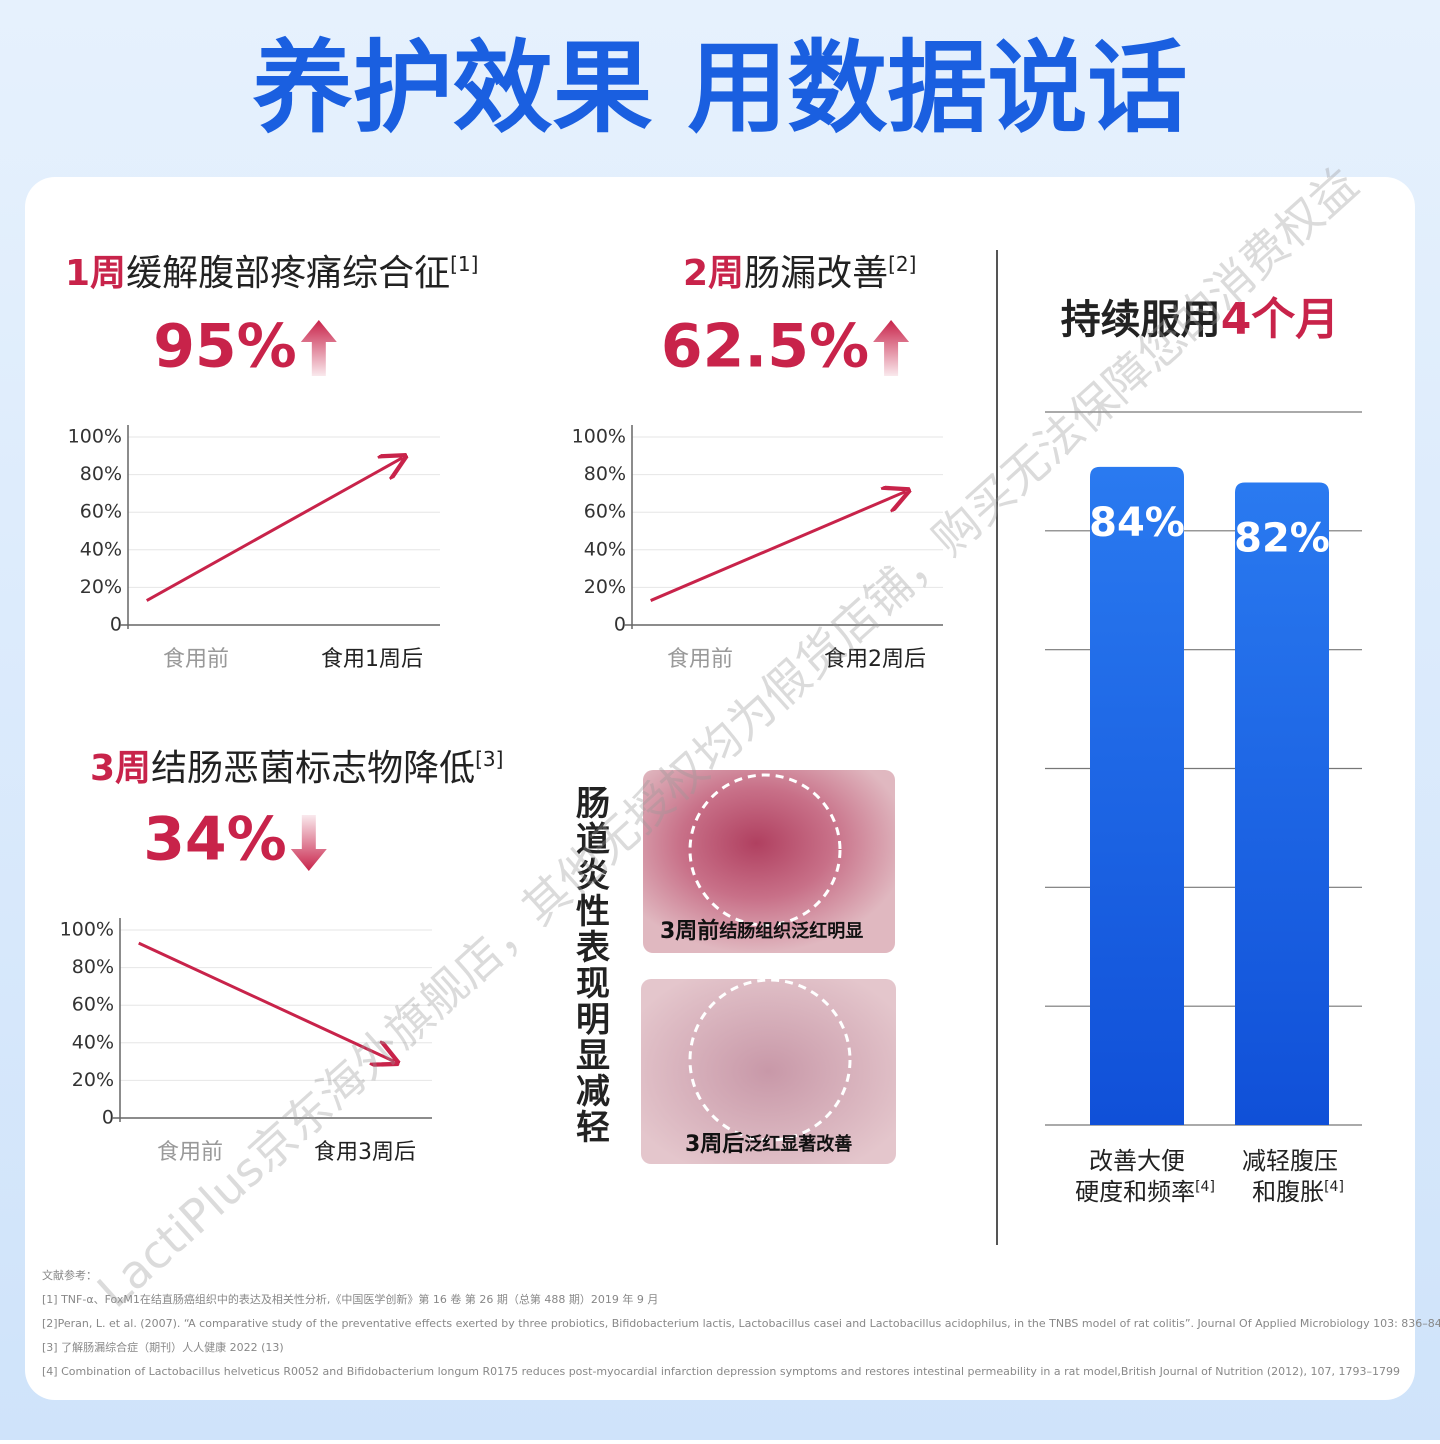 This screenshot has width=1440, height=1444. I want to click on x-tick-label: 减轻腹压, so click(1290, 1161).